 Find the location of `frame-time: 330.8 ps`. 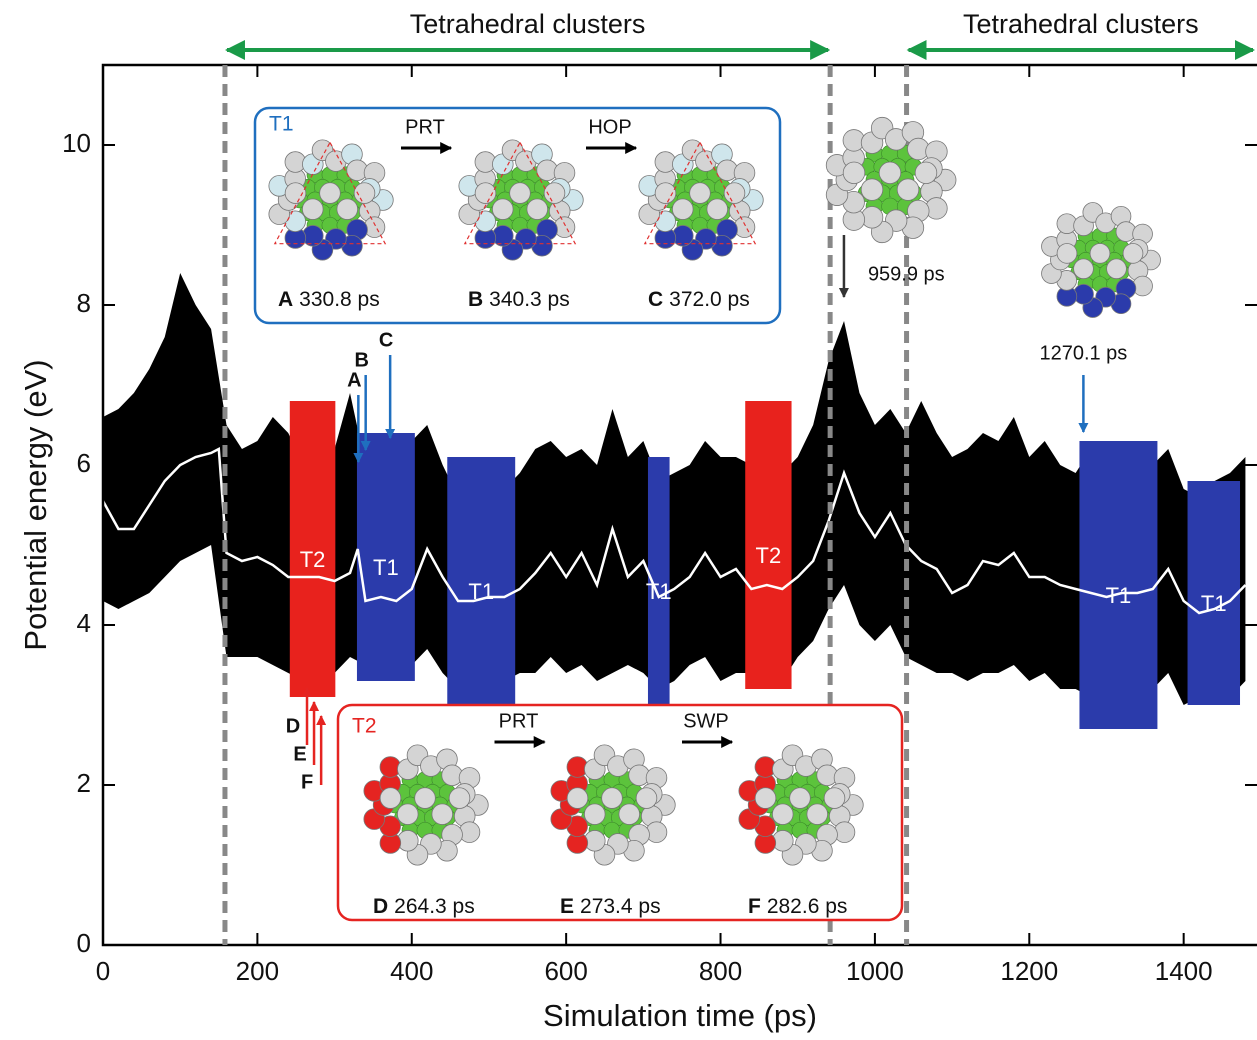

frame-time: 330.8 ps is located at coordinates (339, 299).